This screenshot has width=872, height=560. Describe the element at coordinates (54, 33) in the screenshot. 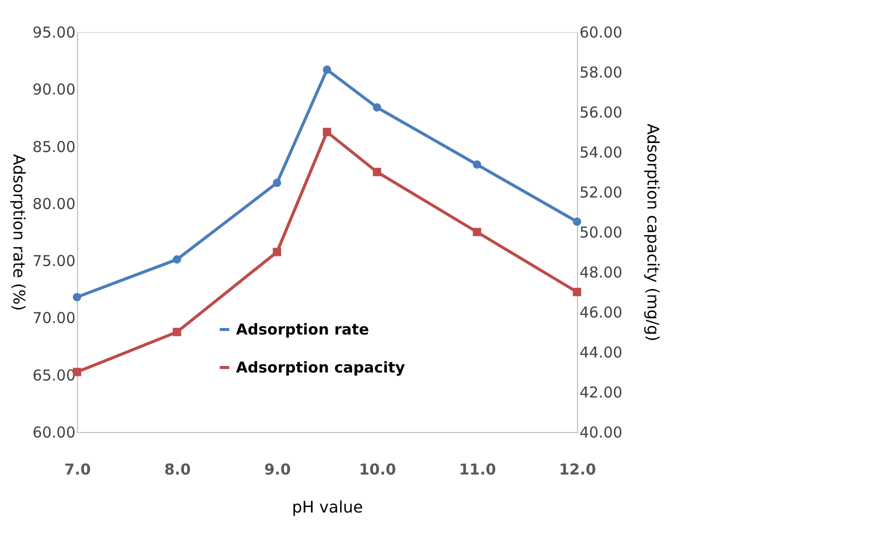

I see `y-tick-label: 95.00` at that location.